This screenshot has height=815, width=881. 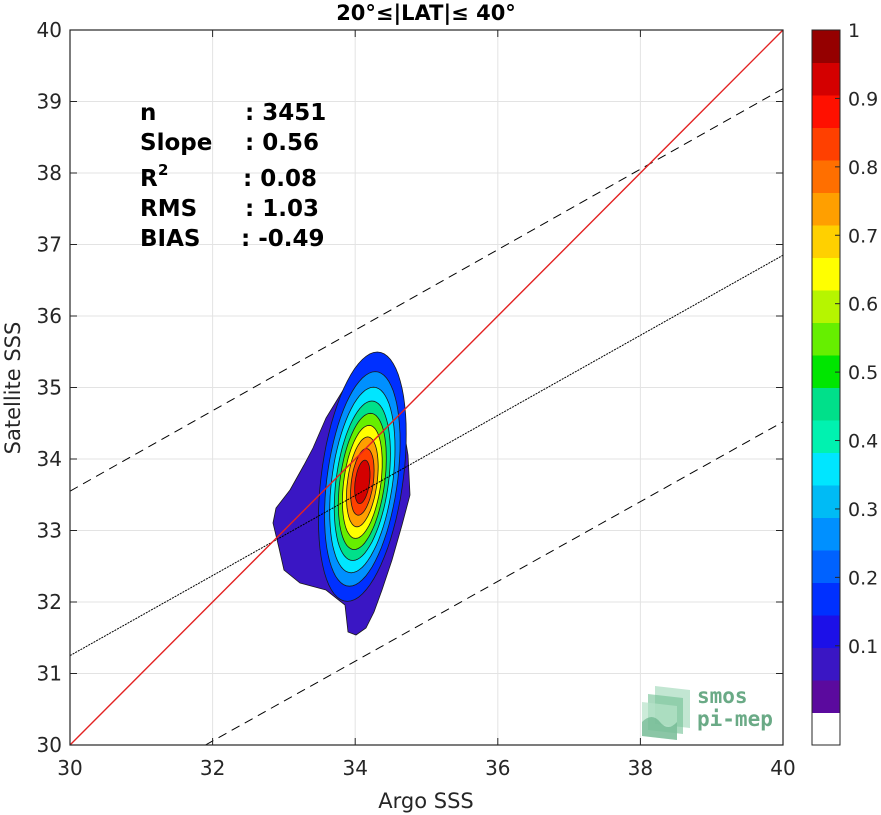 I want to click on y-tick-label: 36, so click(x=49, y=316).